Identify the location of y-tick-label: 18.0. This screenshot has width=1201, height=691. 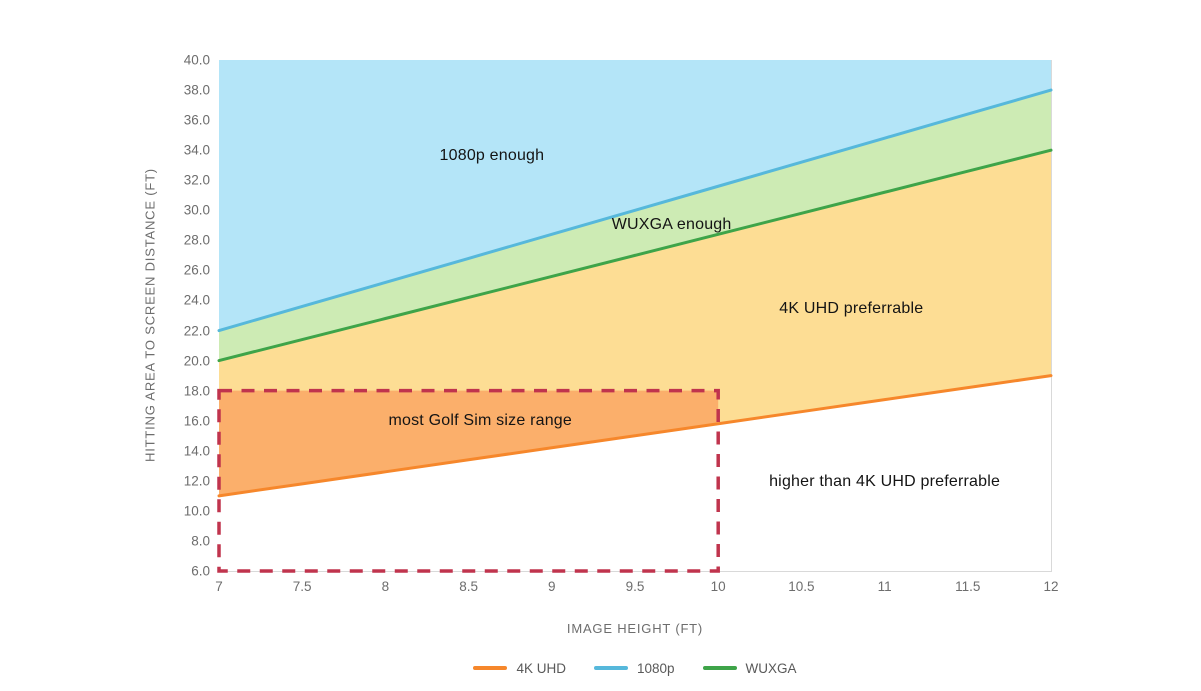
(196, 391).